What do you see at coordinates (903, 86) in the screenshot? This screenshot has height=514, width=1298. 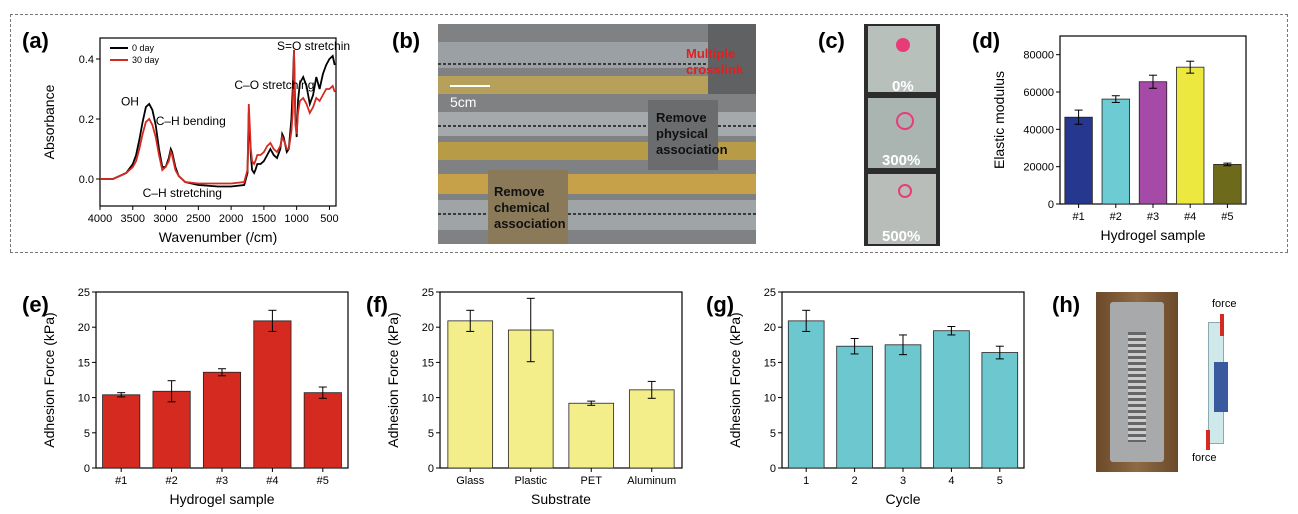 I see `strain-label-0: 0%` at bounding box center [903, 86].